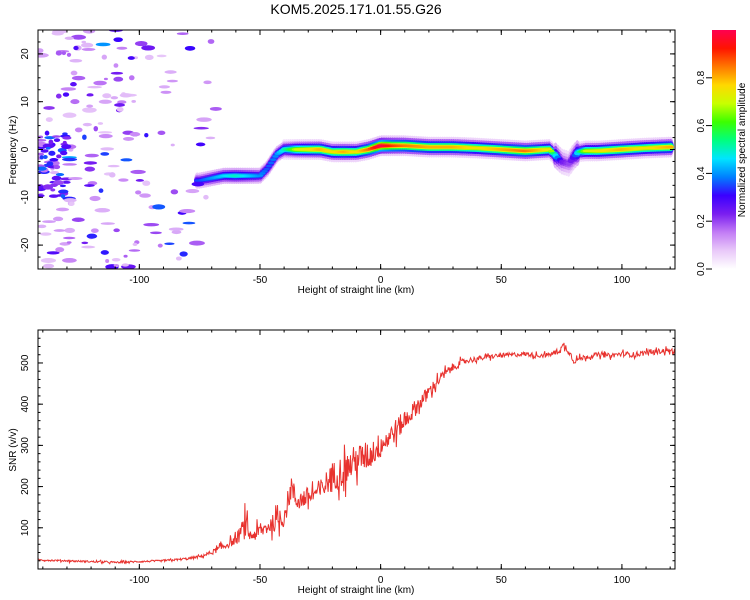 The height and width of the screenshot is (600, 750). I want to click on x-tick-label: -100, so click(139, 280).